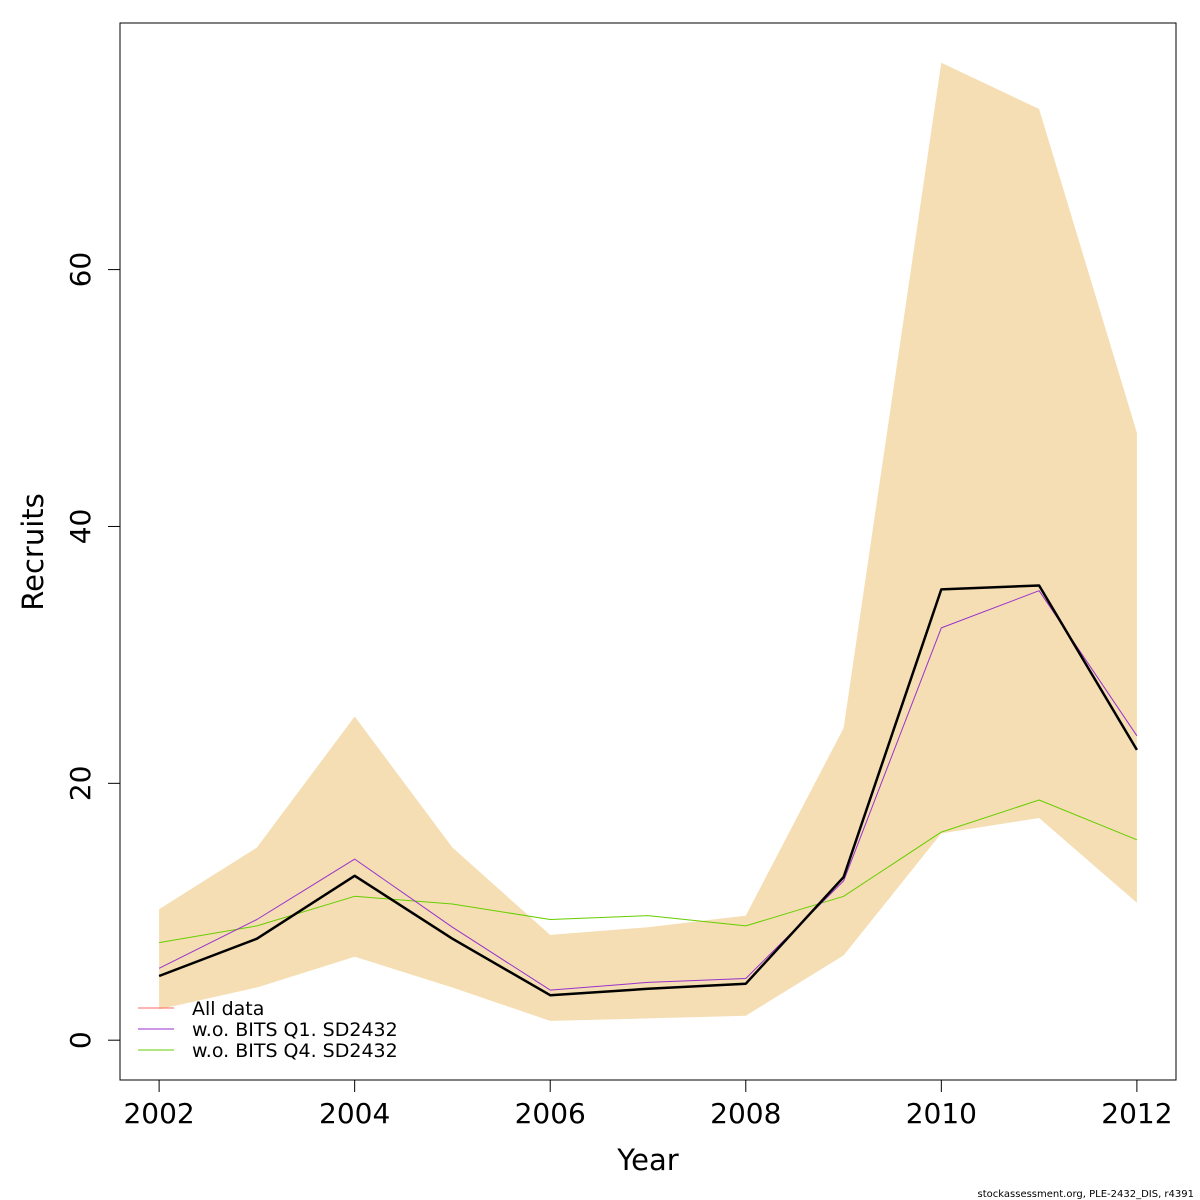  I want to click on legend-label: w.o. BITS Q4. SD2432, so click(295, 1051).